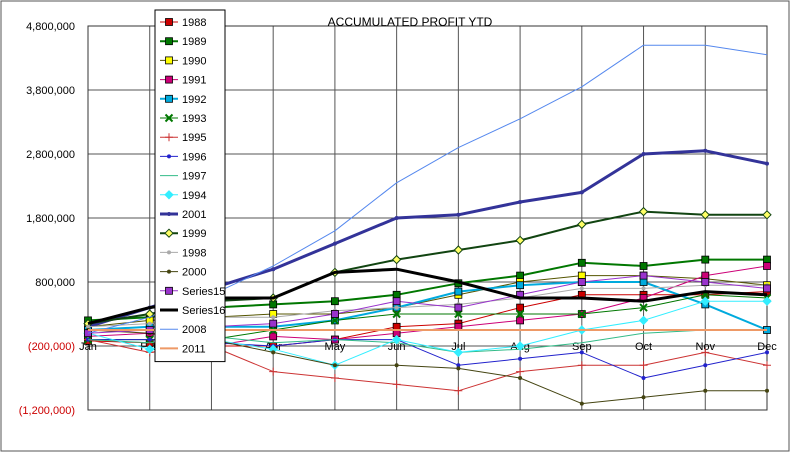  Describe the element at coordinates (183, 100) in the screenshot. I see `legend-item: 1992` at that location.